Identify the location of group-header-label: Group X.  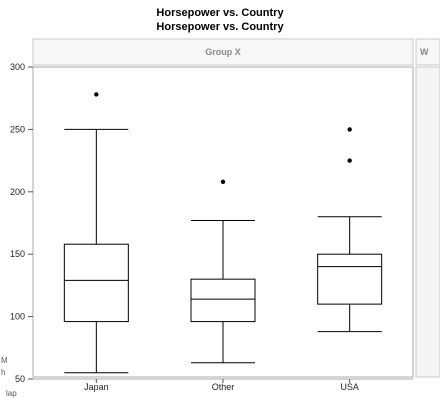
(223, 52).